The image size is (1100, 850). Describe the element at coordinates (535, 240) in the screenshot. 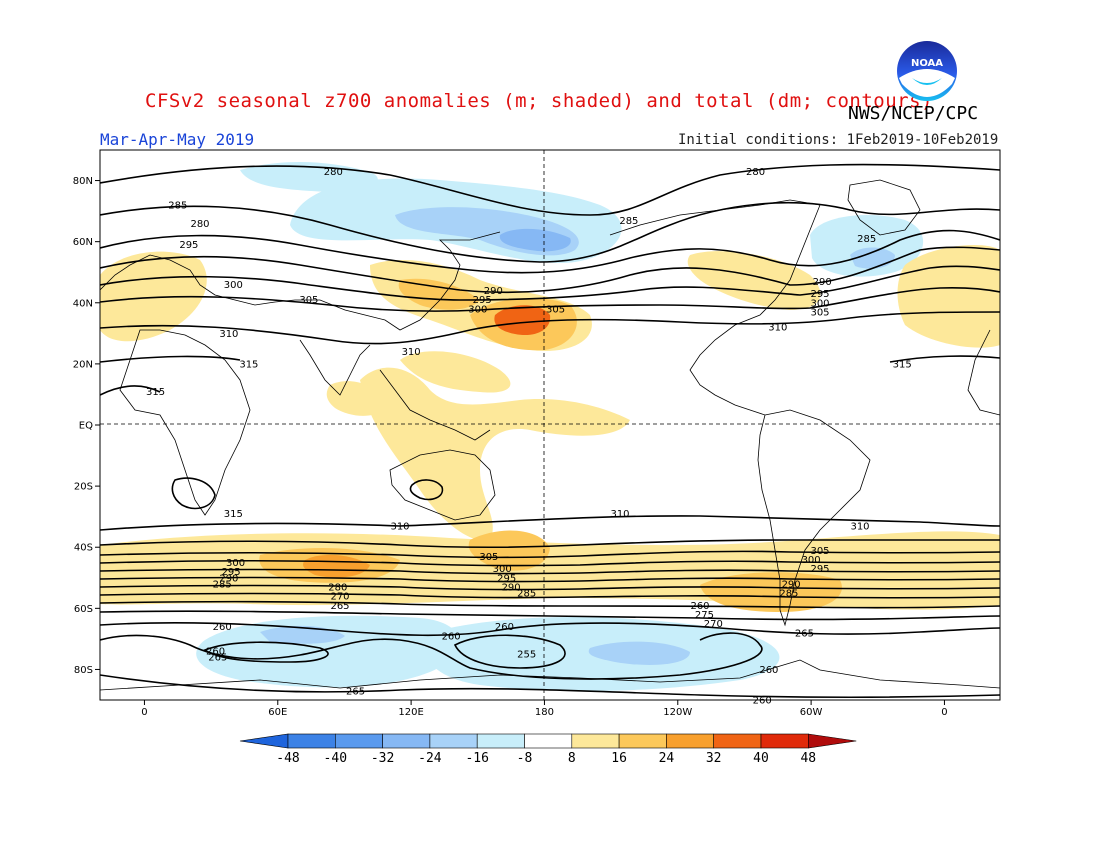

I see `negative-anomaly-siberia-core` at that location.